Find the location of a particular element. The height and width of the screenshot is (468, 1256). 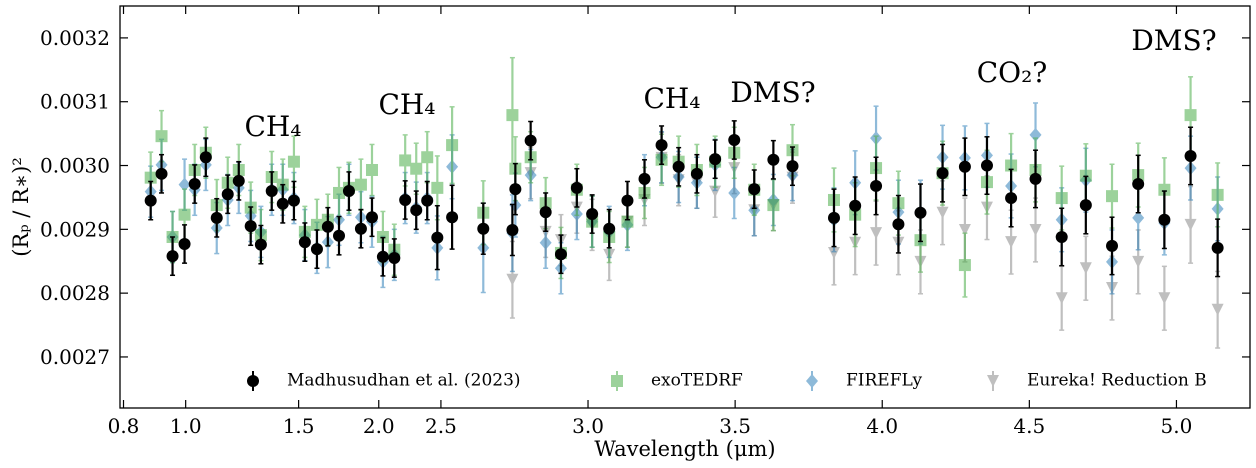

x-tick-label: 1.0 is located at coordinates (186, 426).